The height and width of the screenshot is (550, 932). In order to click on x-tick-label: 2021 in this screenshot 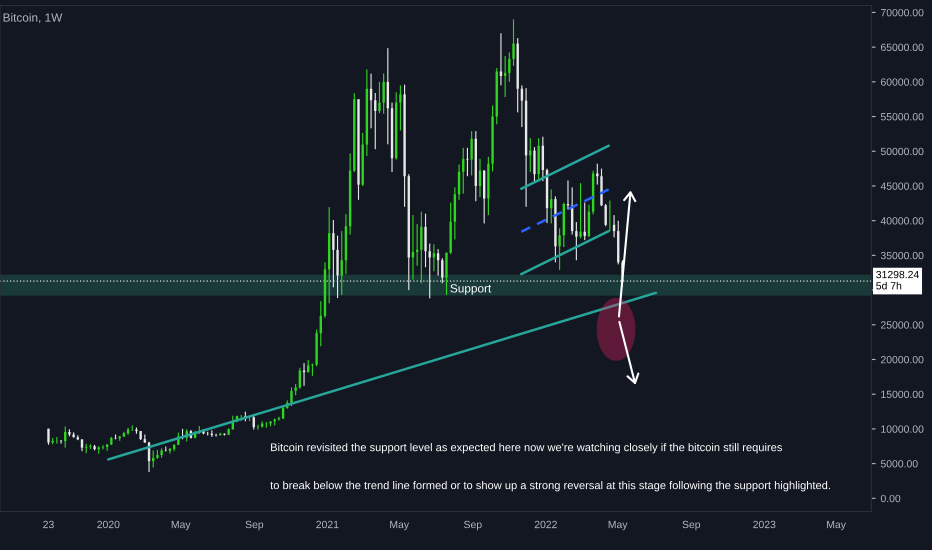, I will do `click(327, 524)`.